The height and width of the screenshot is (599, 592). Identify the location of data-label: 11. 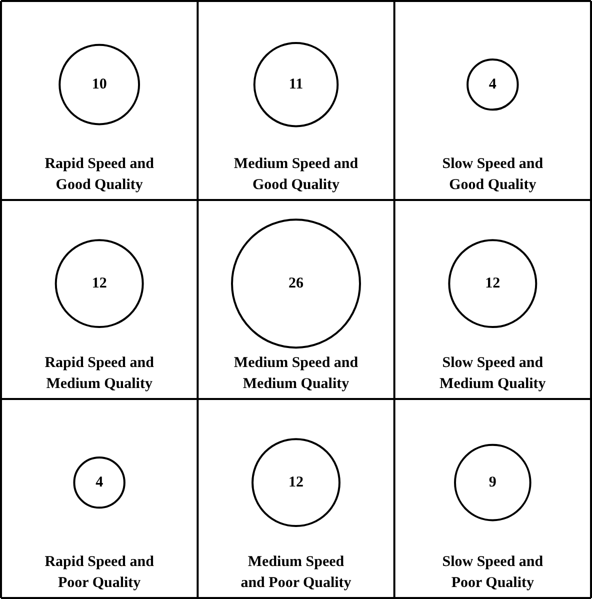
(296, 84).